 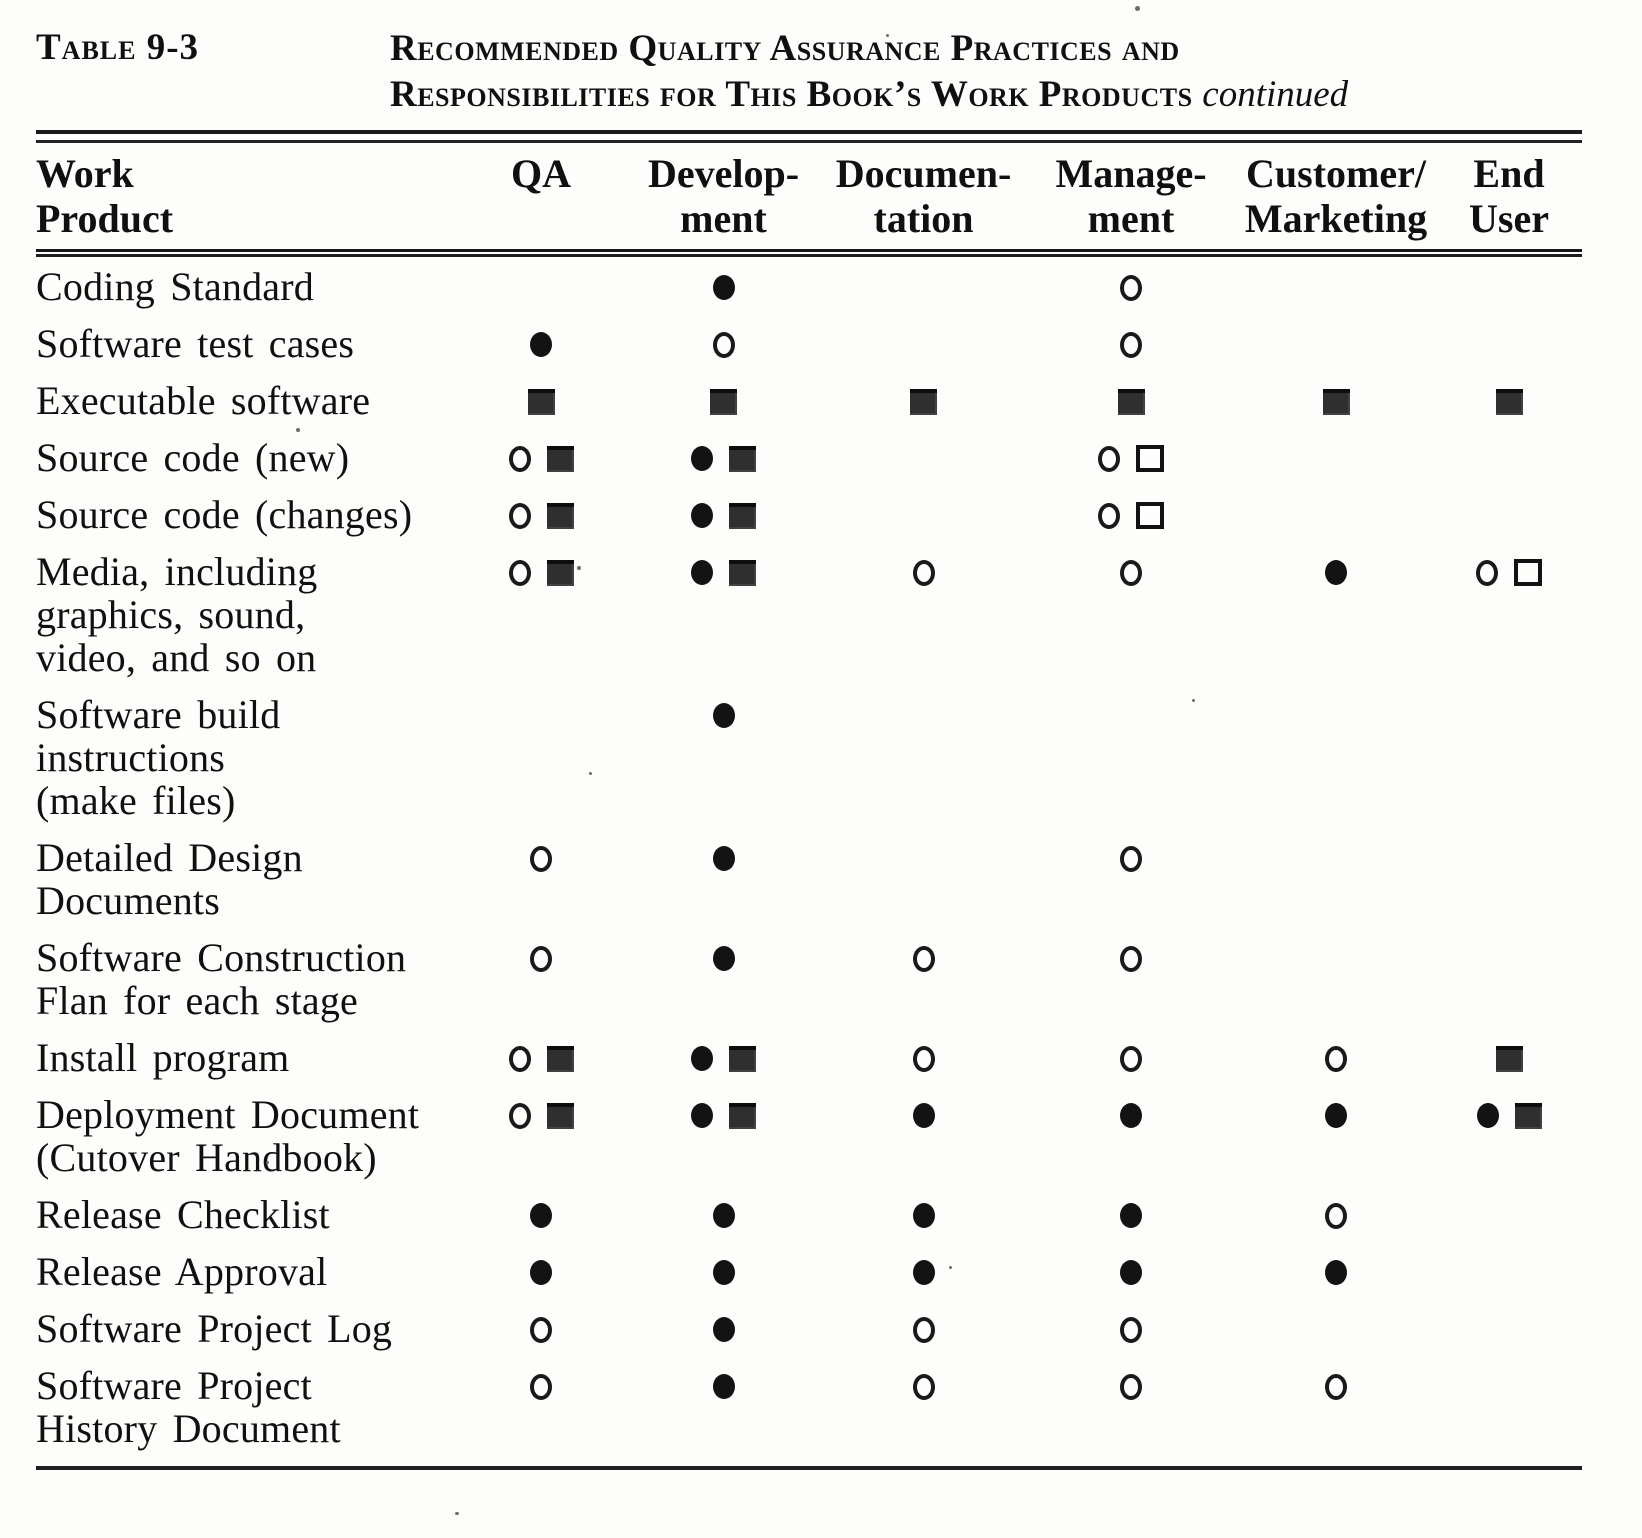 What do you see at coordinates (188, 1407) in the screenshot?
I see `row-label: Software Project History Document` at bounding box center [188, 1407].